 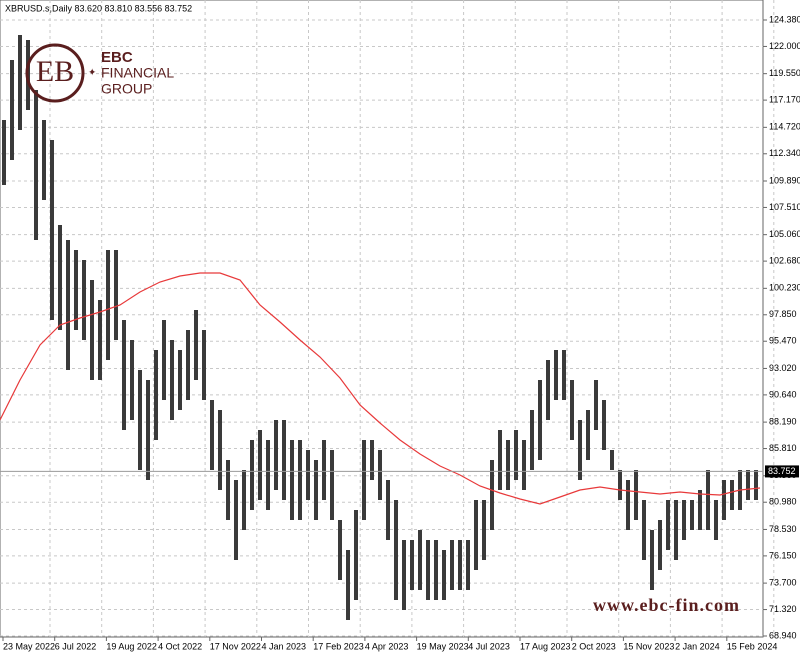 What do you see at coordinates (784, 180) in the screenshot?
I see `y-tick-label: 109.890` at bounding box center [784, 180].